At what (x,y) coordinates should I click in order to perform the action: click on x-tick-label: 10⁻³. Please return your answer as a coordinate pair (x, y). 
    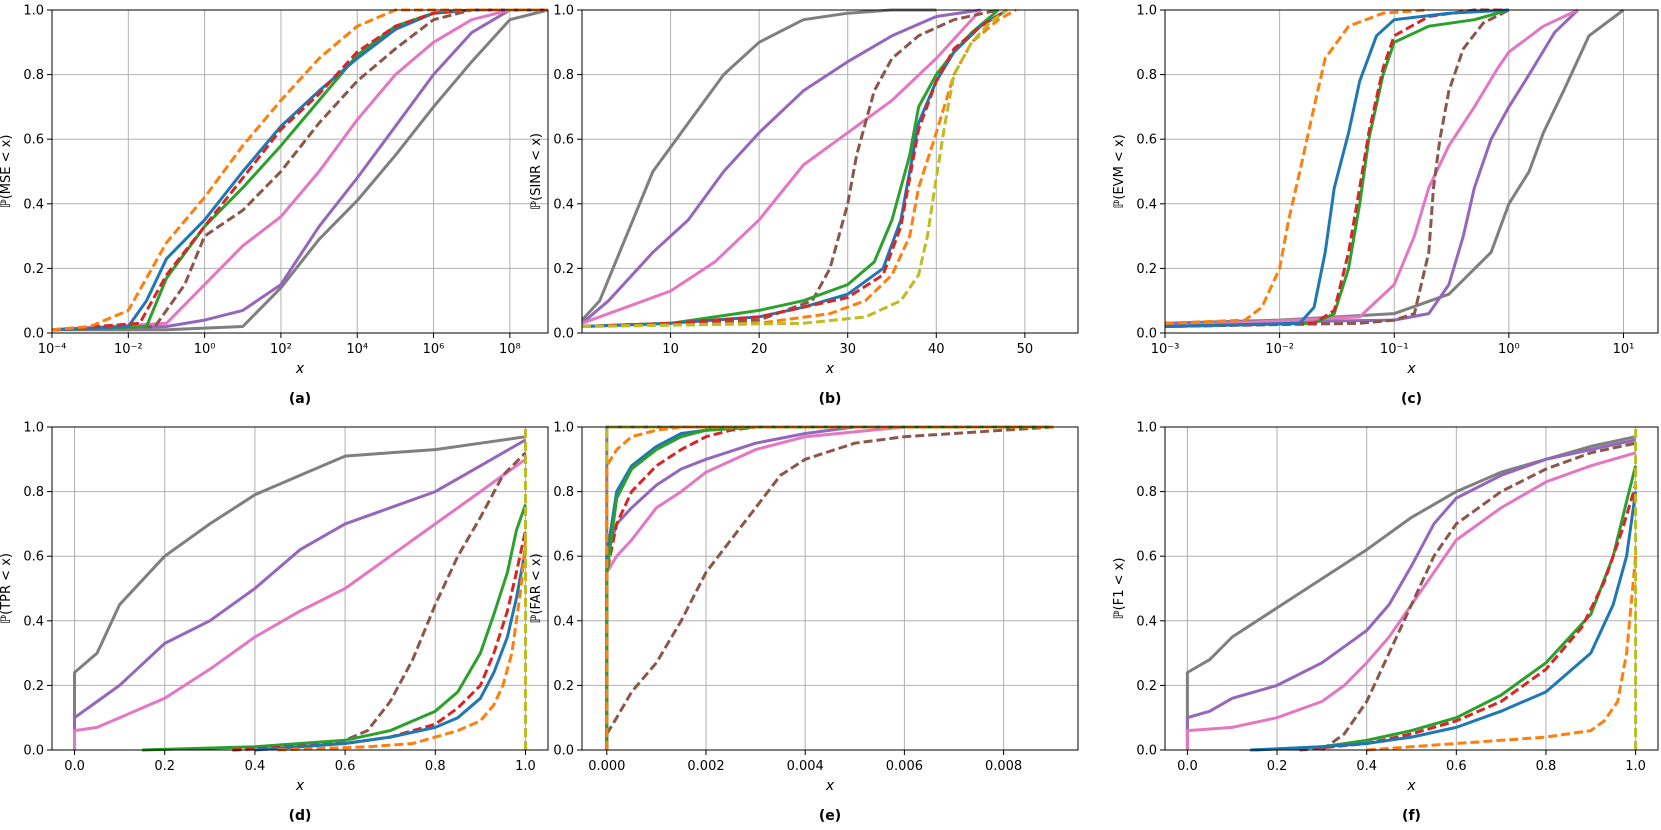
    Looking at the image, I should click on (1165, 349).